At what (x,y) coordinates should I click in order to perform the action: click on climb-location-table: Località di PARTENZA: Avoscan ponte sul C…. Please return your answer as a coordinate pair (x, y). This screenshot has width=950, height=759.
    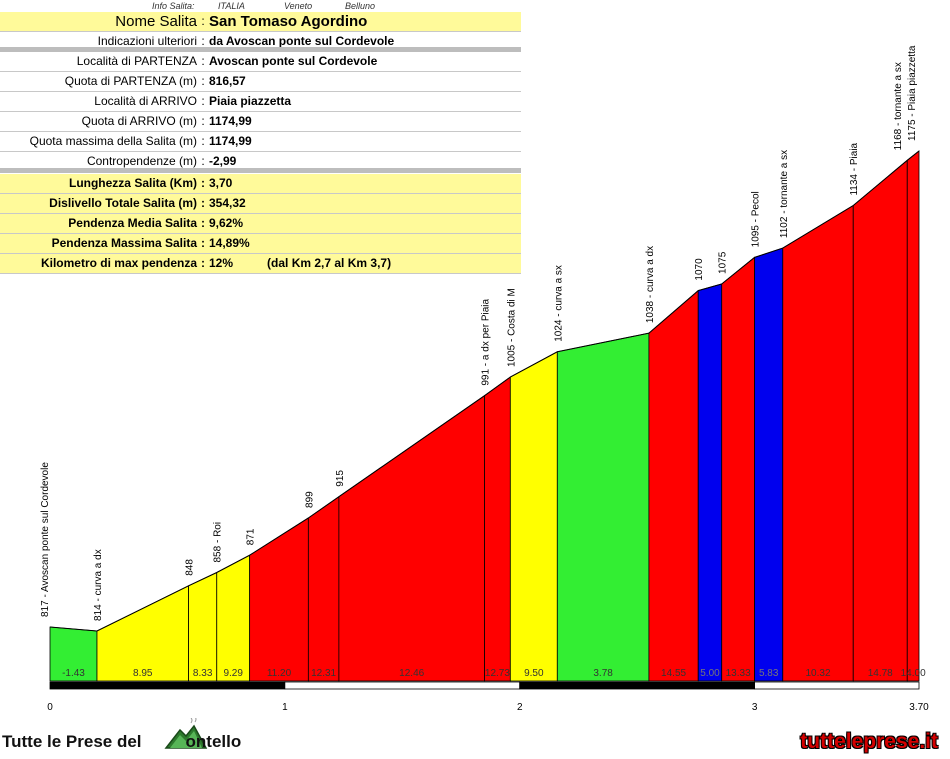
    Looking at the image, I should click on (260, 112).